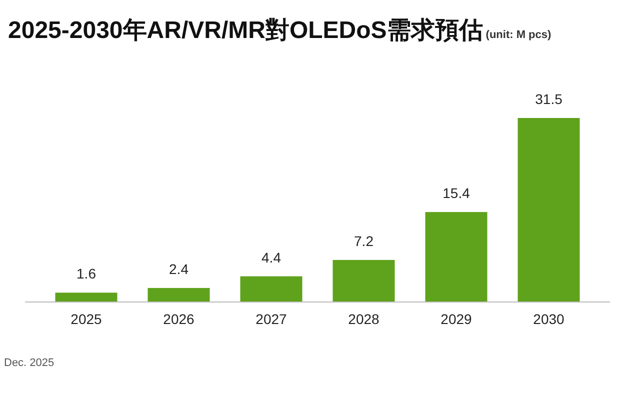  I want to click on chart-title: 2025-2030年AR/VR/MR對OLEDoS需求預估, so click(245, 30).